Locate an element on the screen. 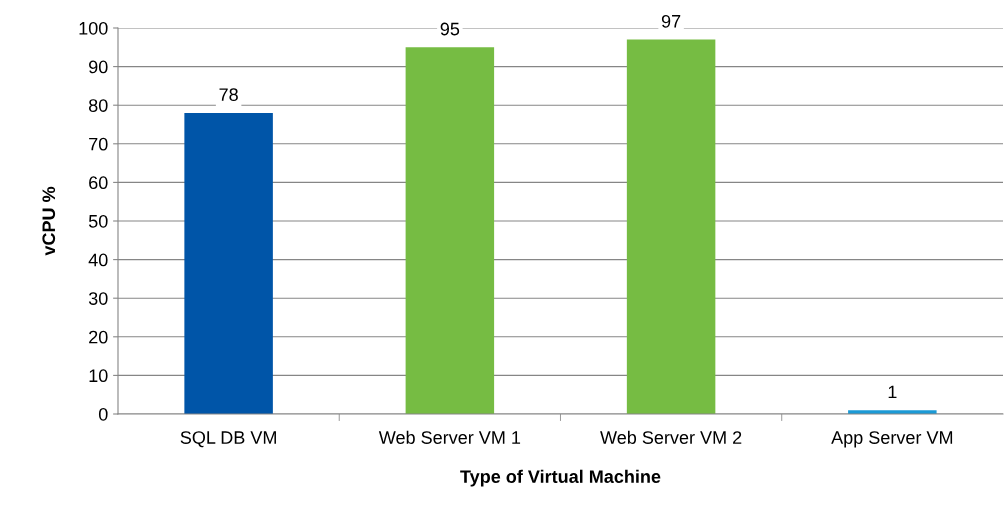 This screenshot has height=514, width=1008. y-tick-label: 10 is located at coordinates (98, 376).